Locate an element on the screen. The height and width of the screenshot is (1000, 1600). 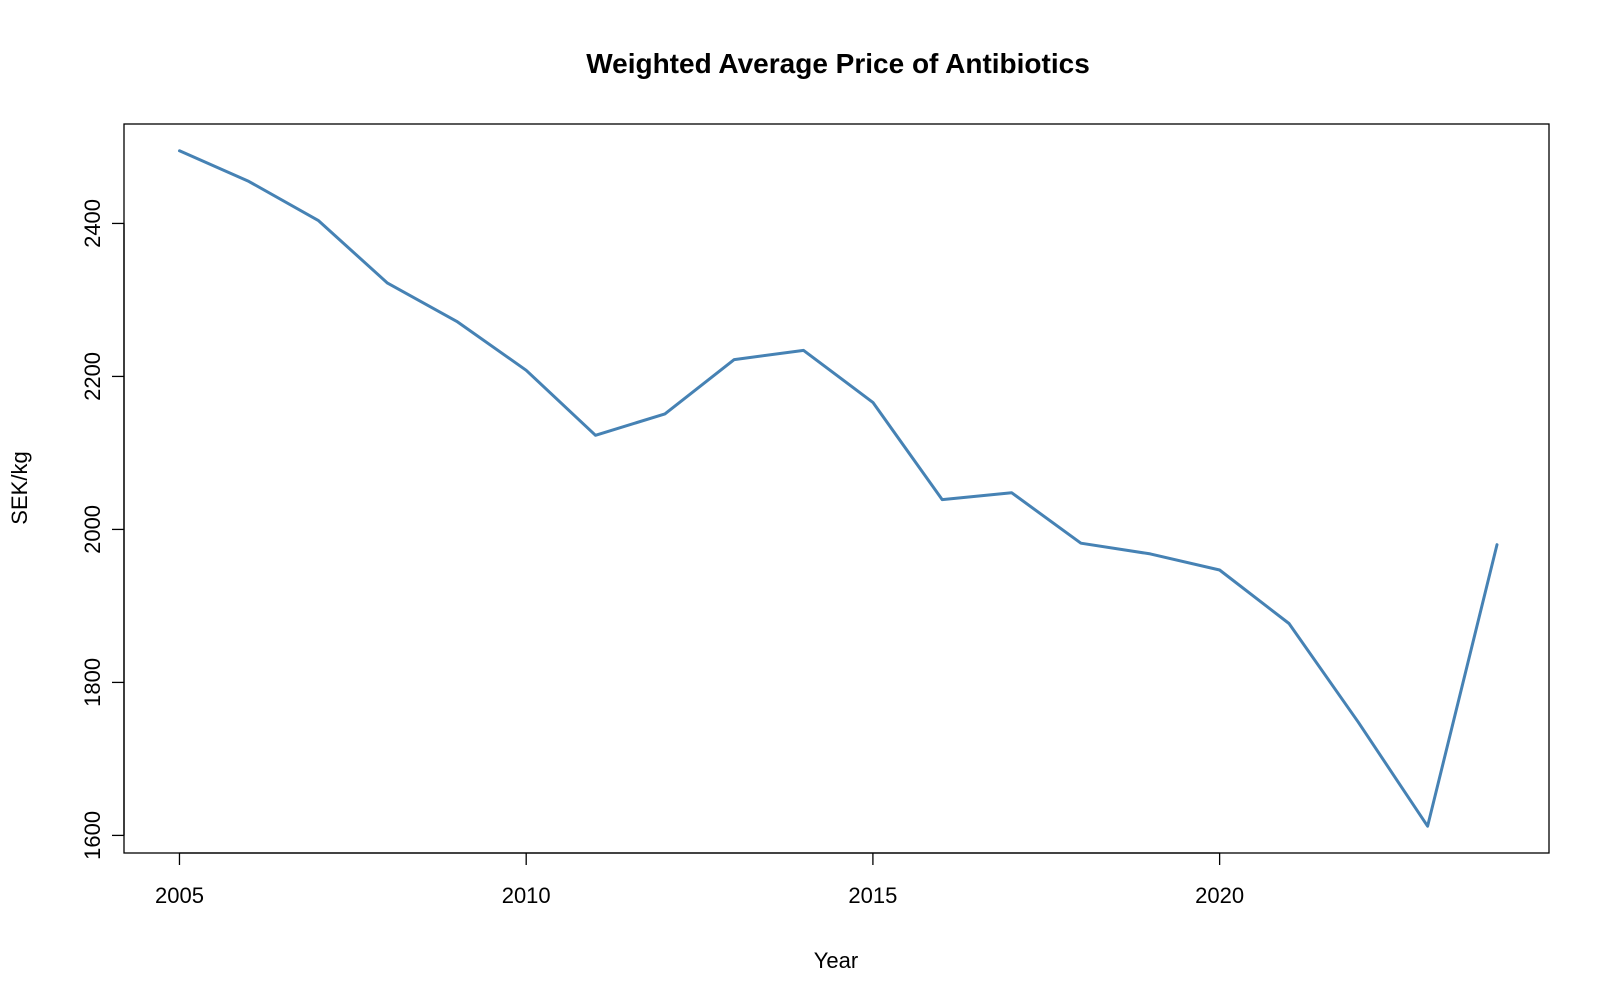
x-axis: 2005 2010 2015 2020 is located at coordinates (699, 880).